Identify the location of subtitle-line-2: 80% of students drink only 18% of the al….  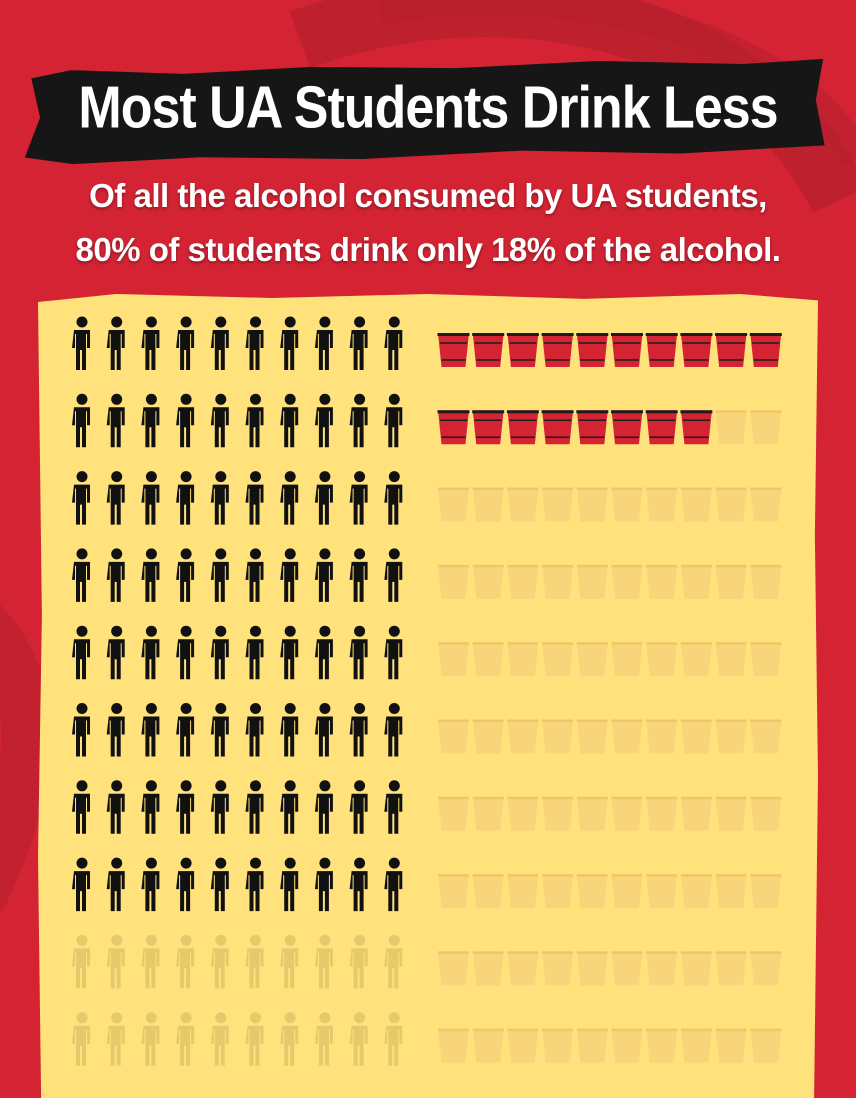
(428, 249).